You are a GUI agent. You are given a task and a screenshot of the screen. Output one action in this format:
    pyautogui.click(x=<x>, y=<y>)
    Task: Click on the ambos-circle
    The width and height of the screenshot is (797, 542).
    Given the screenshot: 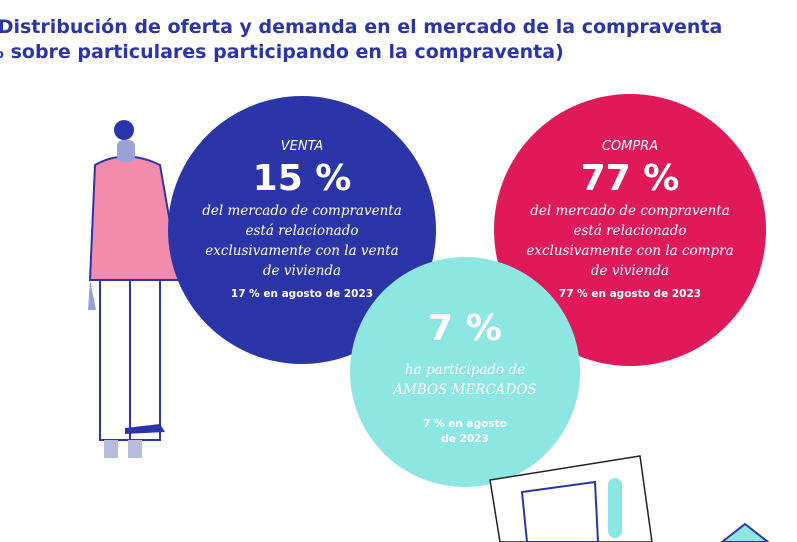 What is the action you would take?
    pyautogui.click(x=465, y=372)
    